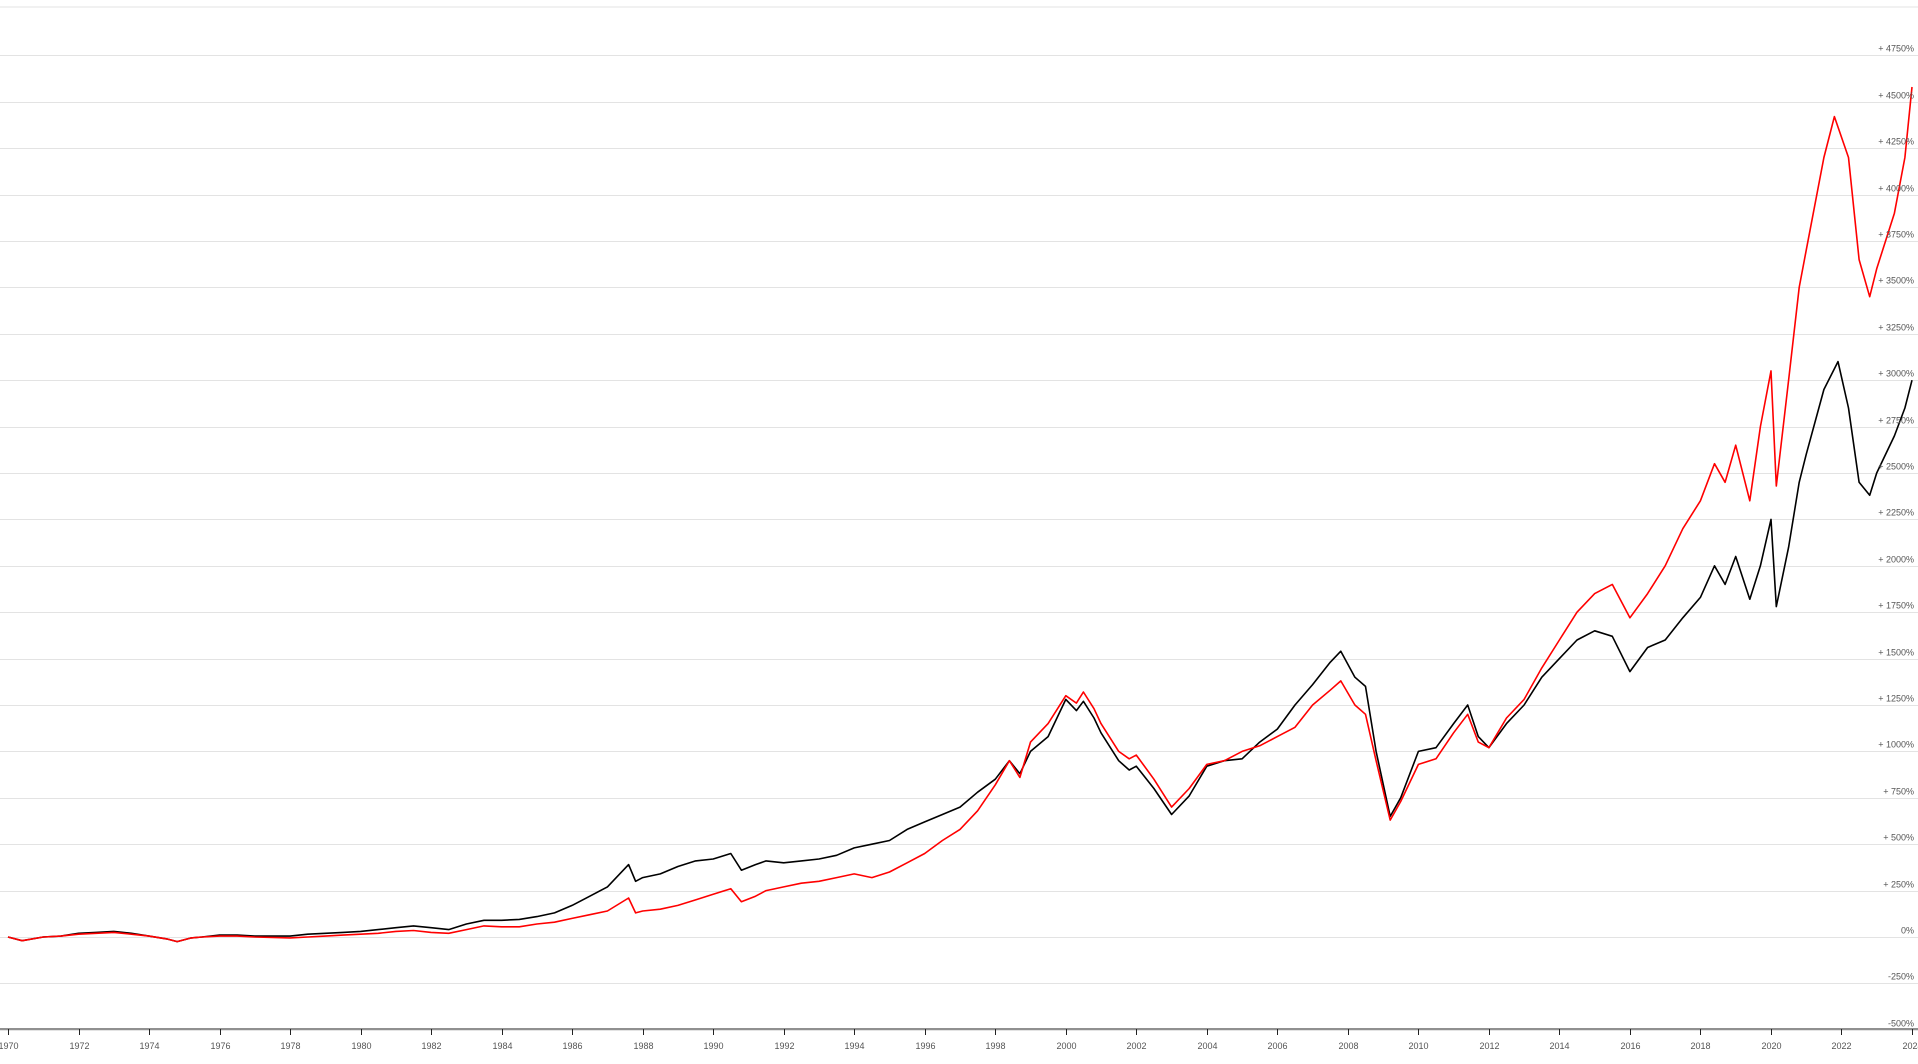 The width and height of the screenshot is (1918, 1064). What do you see at coordinates (1898, 792) in the screenshot?
I see `y-tick-label: + 750%` at bounding box center [1898, 792].